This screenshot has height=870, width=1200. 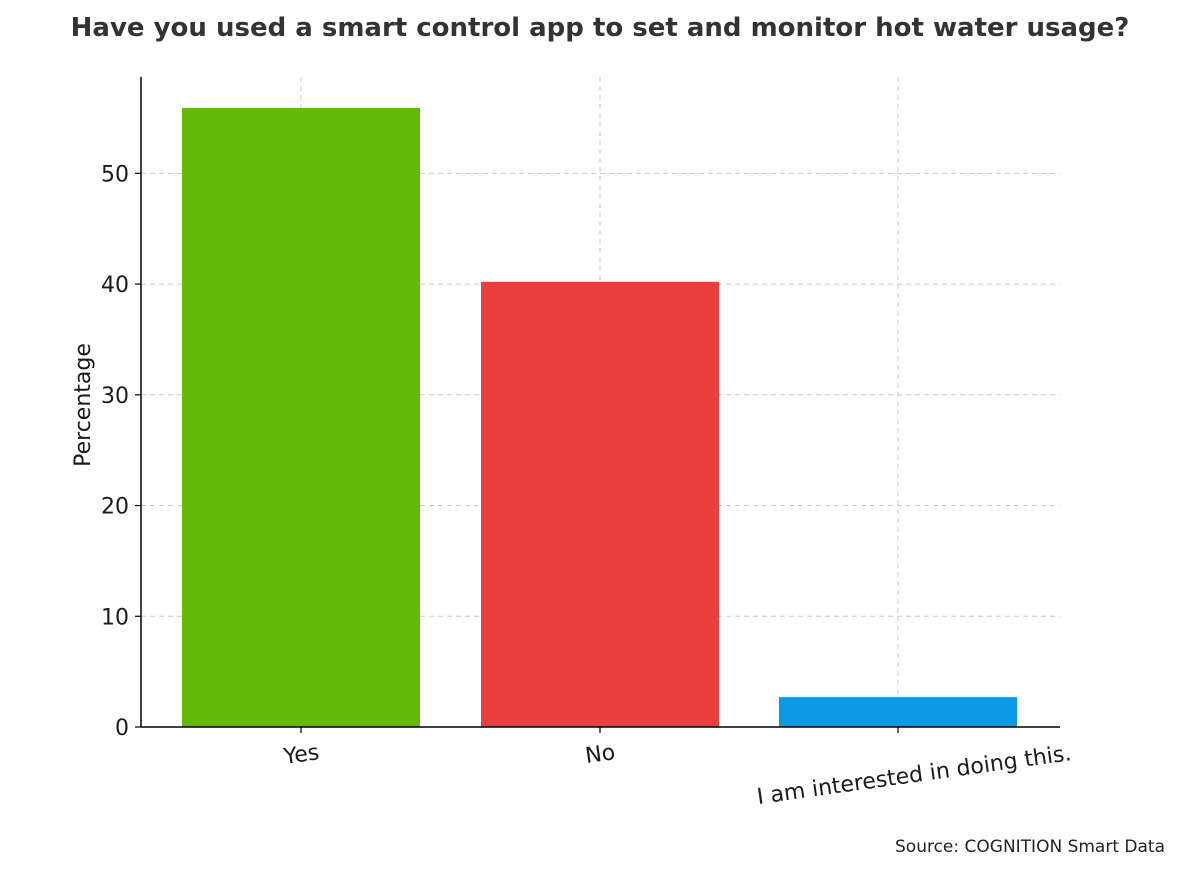 I want to click on y-tick-label: 40, so click(x=115, y=285).